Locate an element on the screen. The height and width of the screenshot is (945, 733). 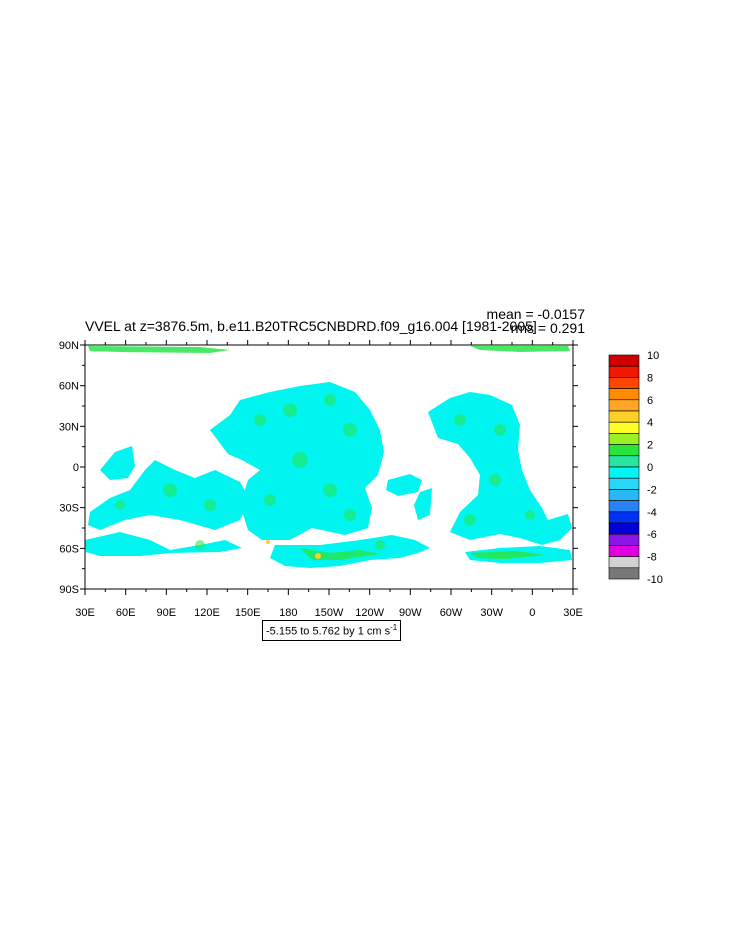
lon-label: 30W is located at coordinates (491, 613).